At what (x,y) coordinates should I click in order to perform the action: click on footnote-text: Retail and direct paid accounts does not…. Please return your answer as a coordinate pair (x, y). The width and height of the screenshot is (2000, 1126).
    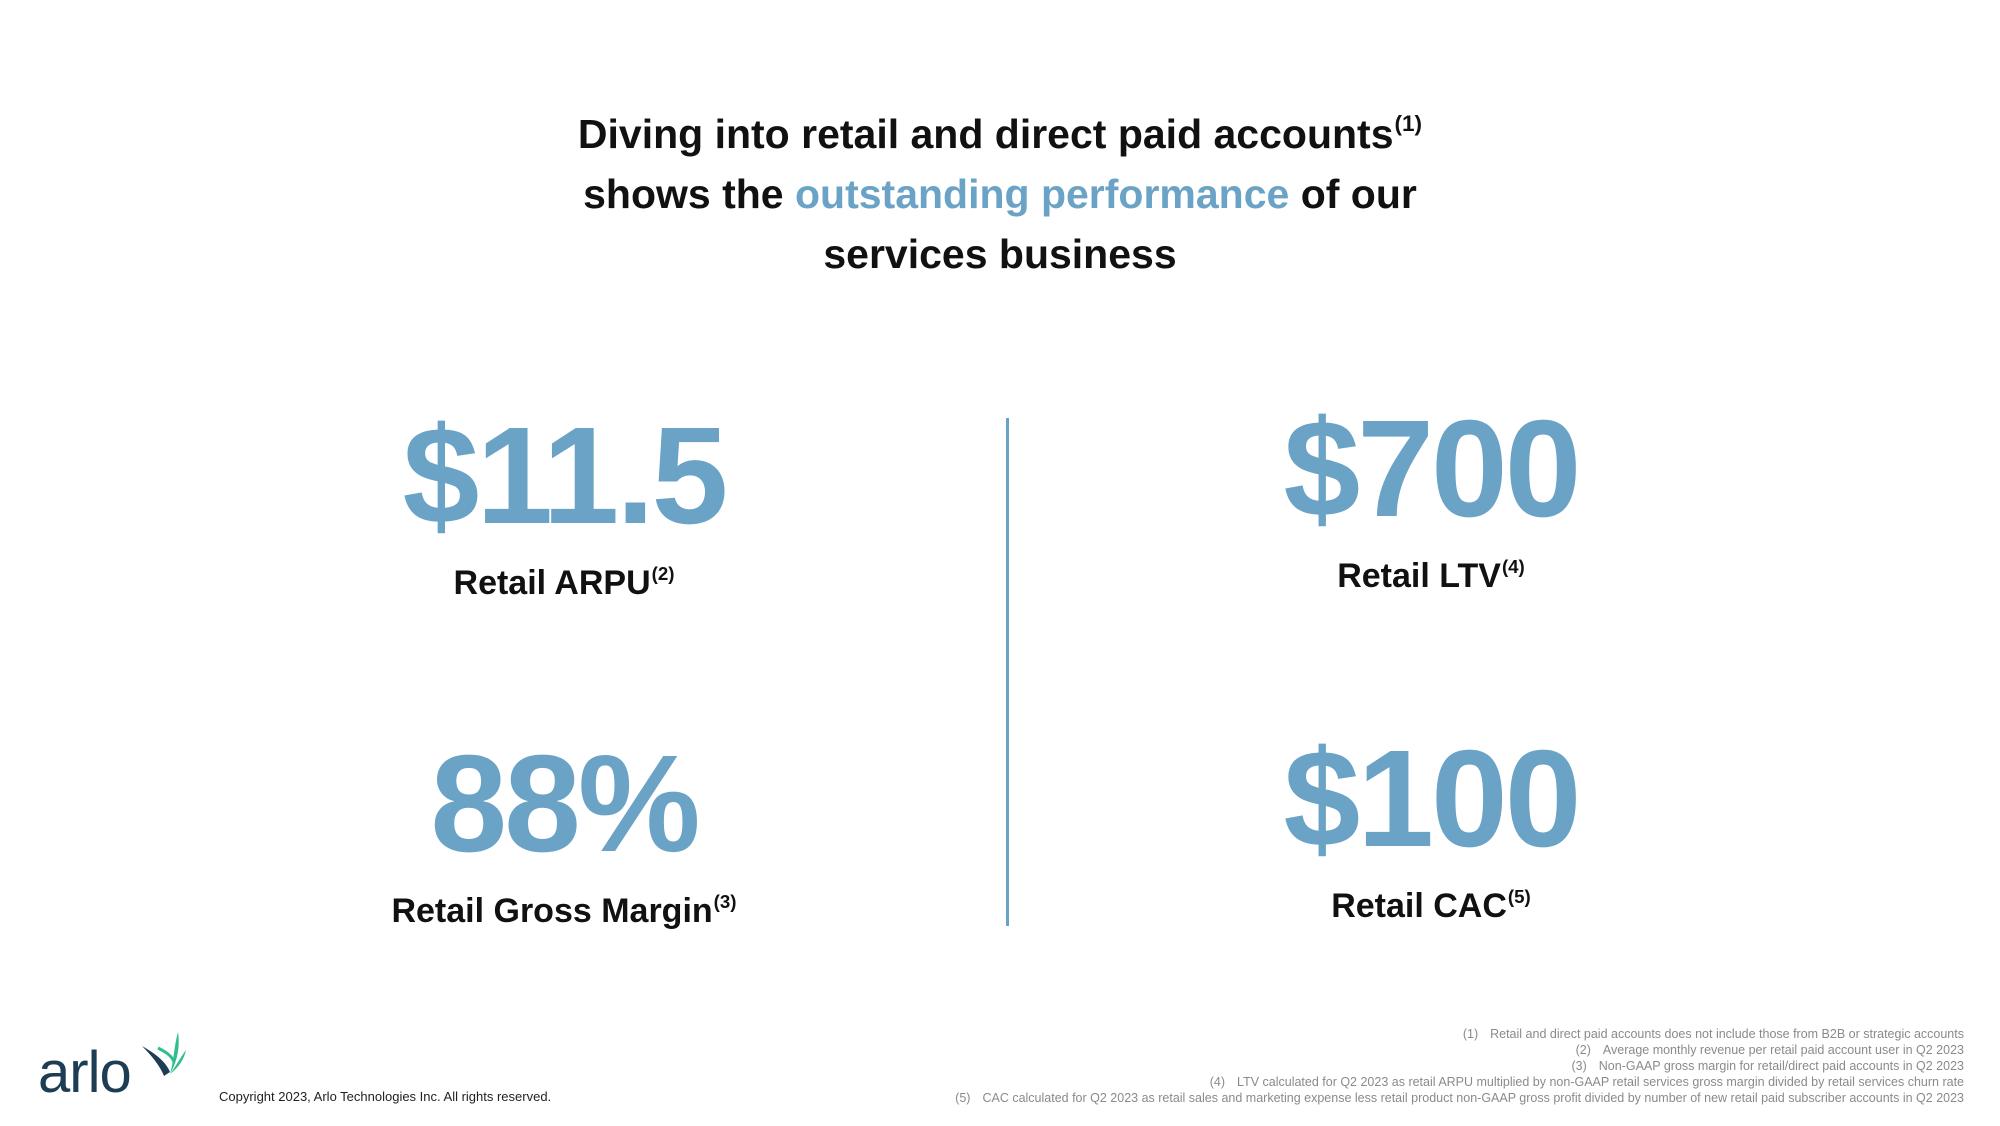
    Looking at the image, I should click on (1727, 1034).